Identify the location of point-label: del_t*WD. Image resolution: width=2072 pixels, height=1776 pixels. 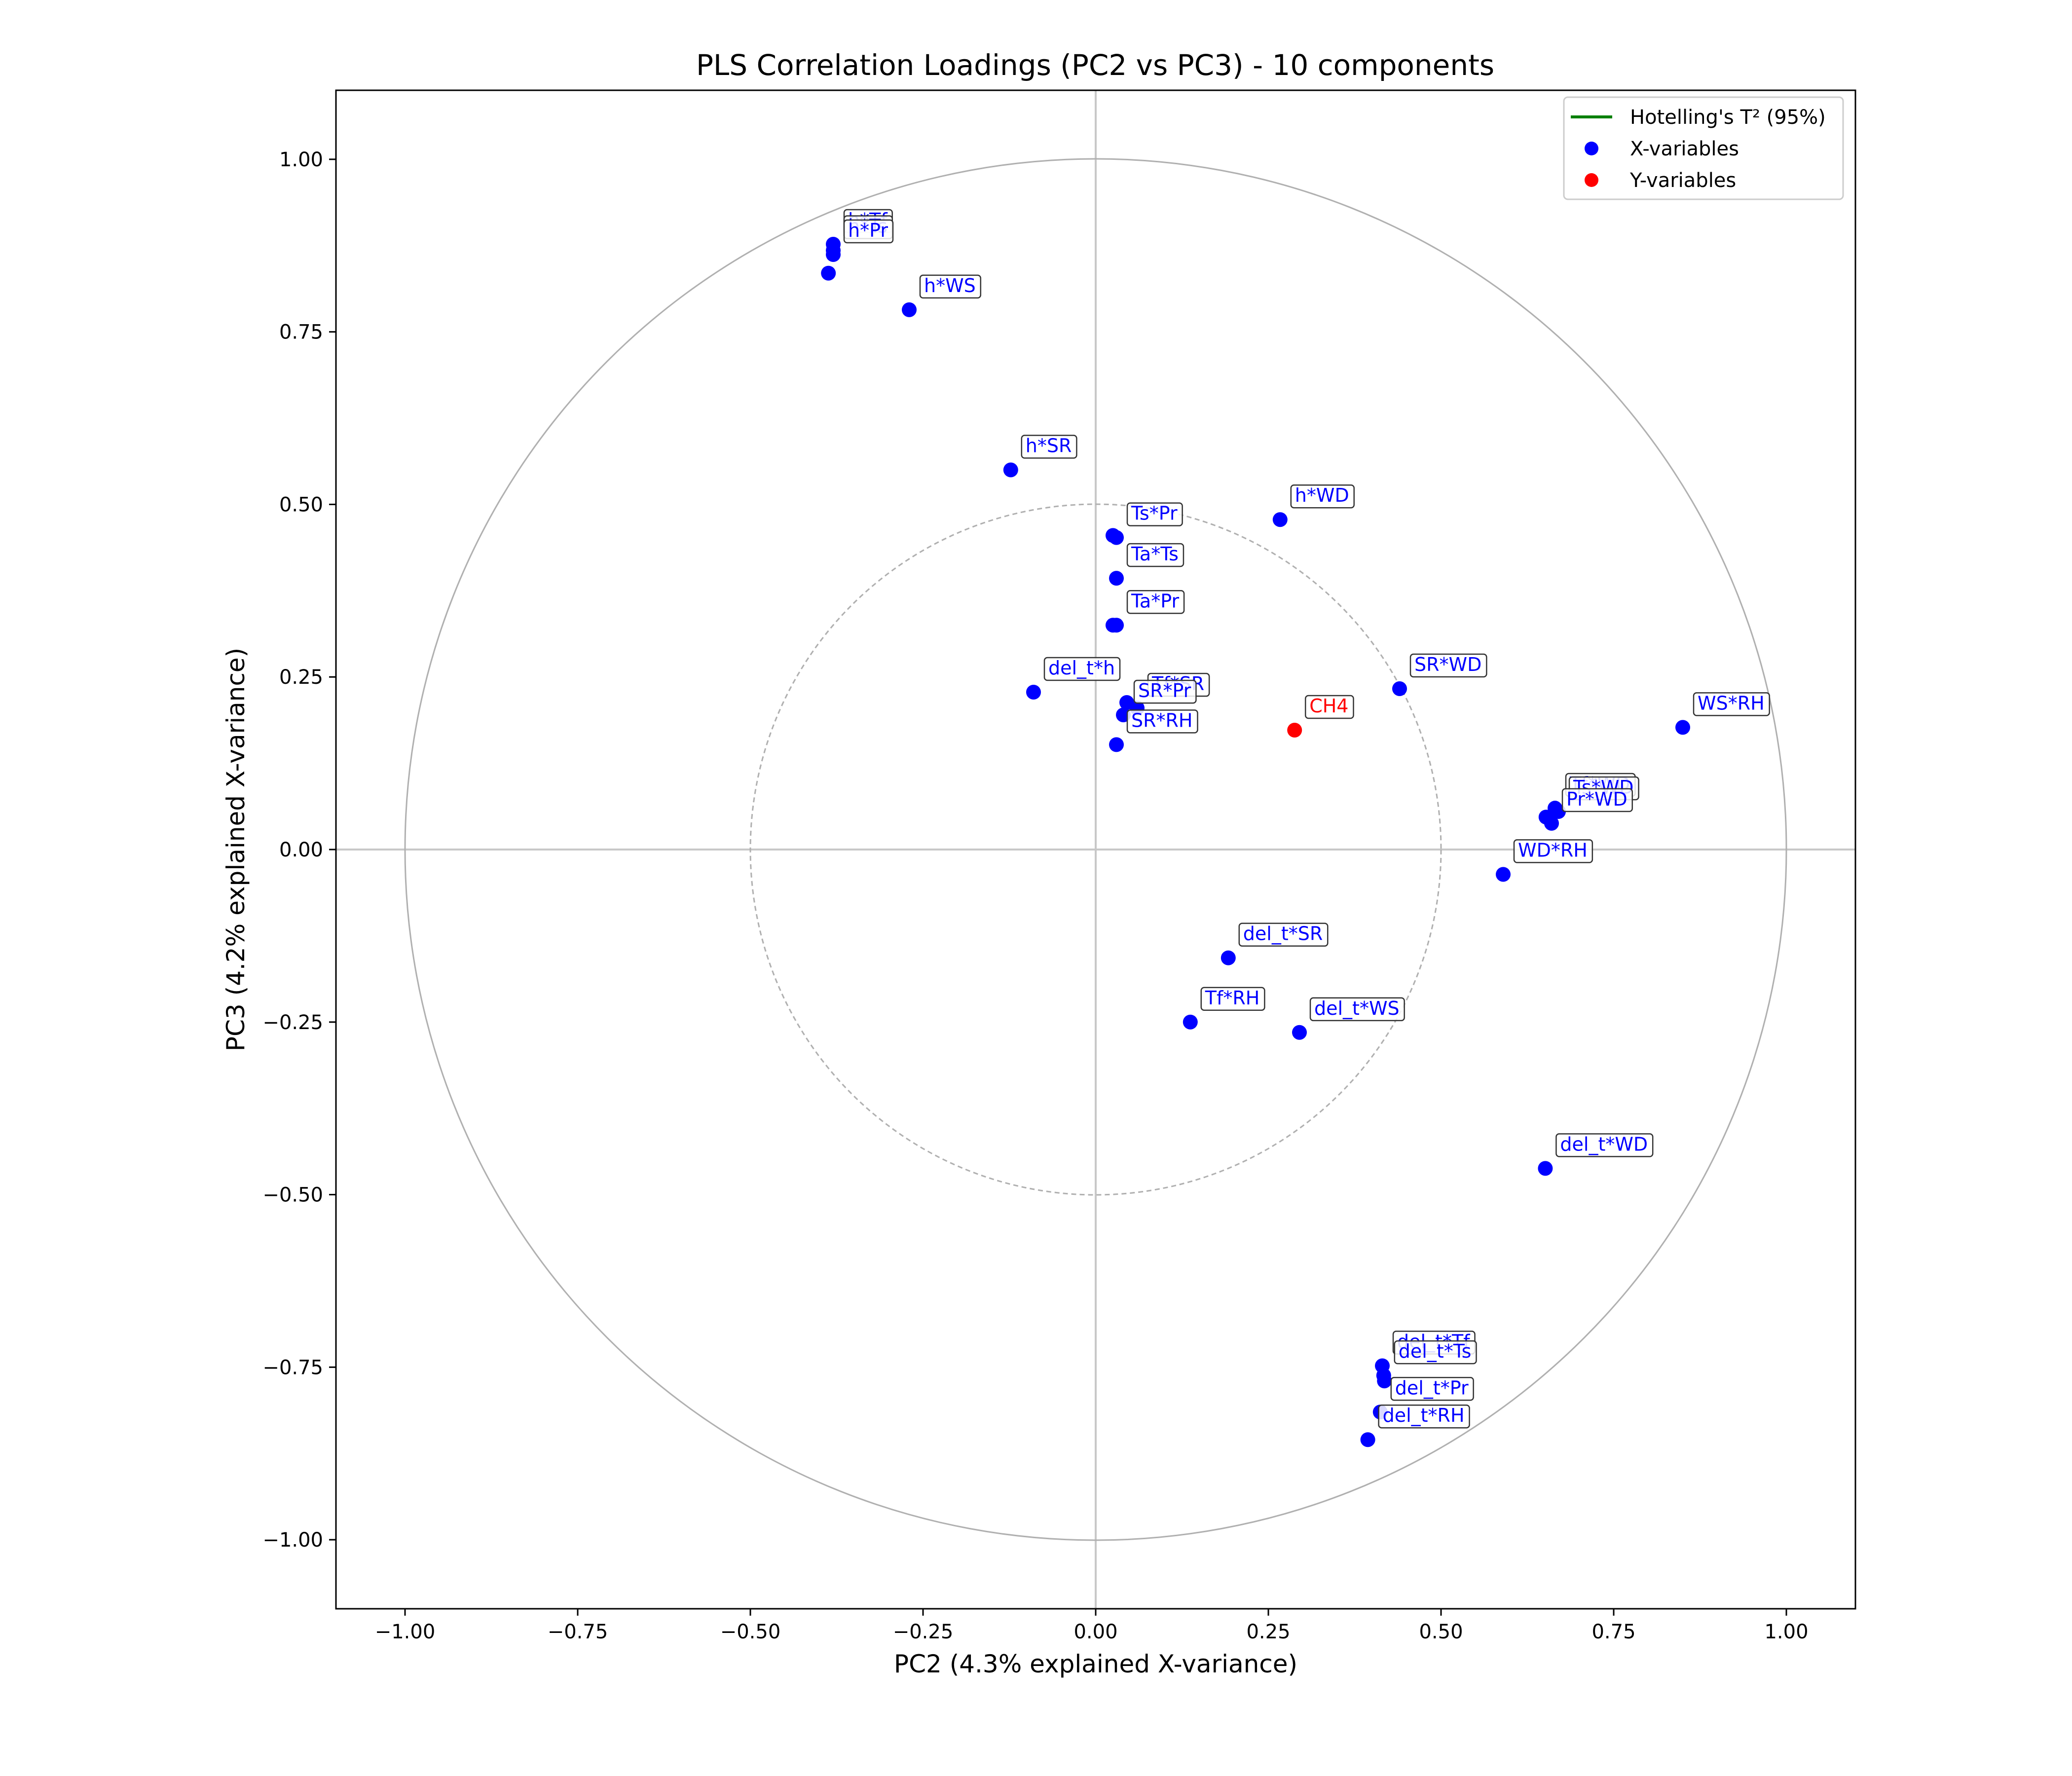
(1604, 1145).